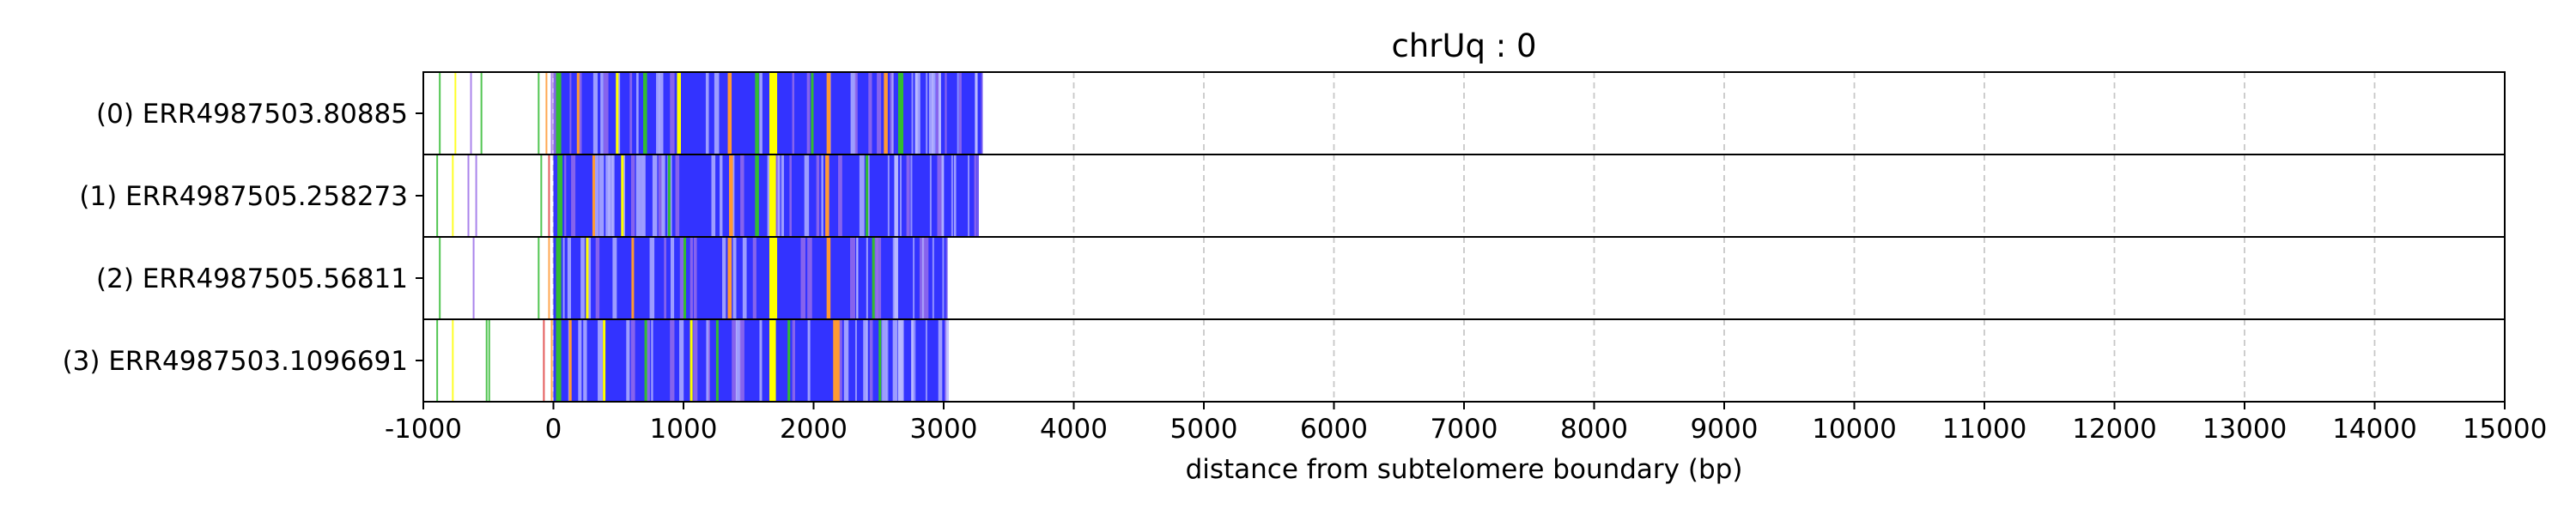 The width and height of the screenshot is (2576, 515). What do you see at coordinates (554, 429) in the screenshot?
I see `x-tick-label: 0` at bounding box center [554, 429].